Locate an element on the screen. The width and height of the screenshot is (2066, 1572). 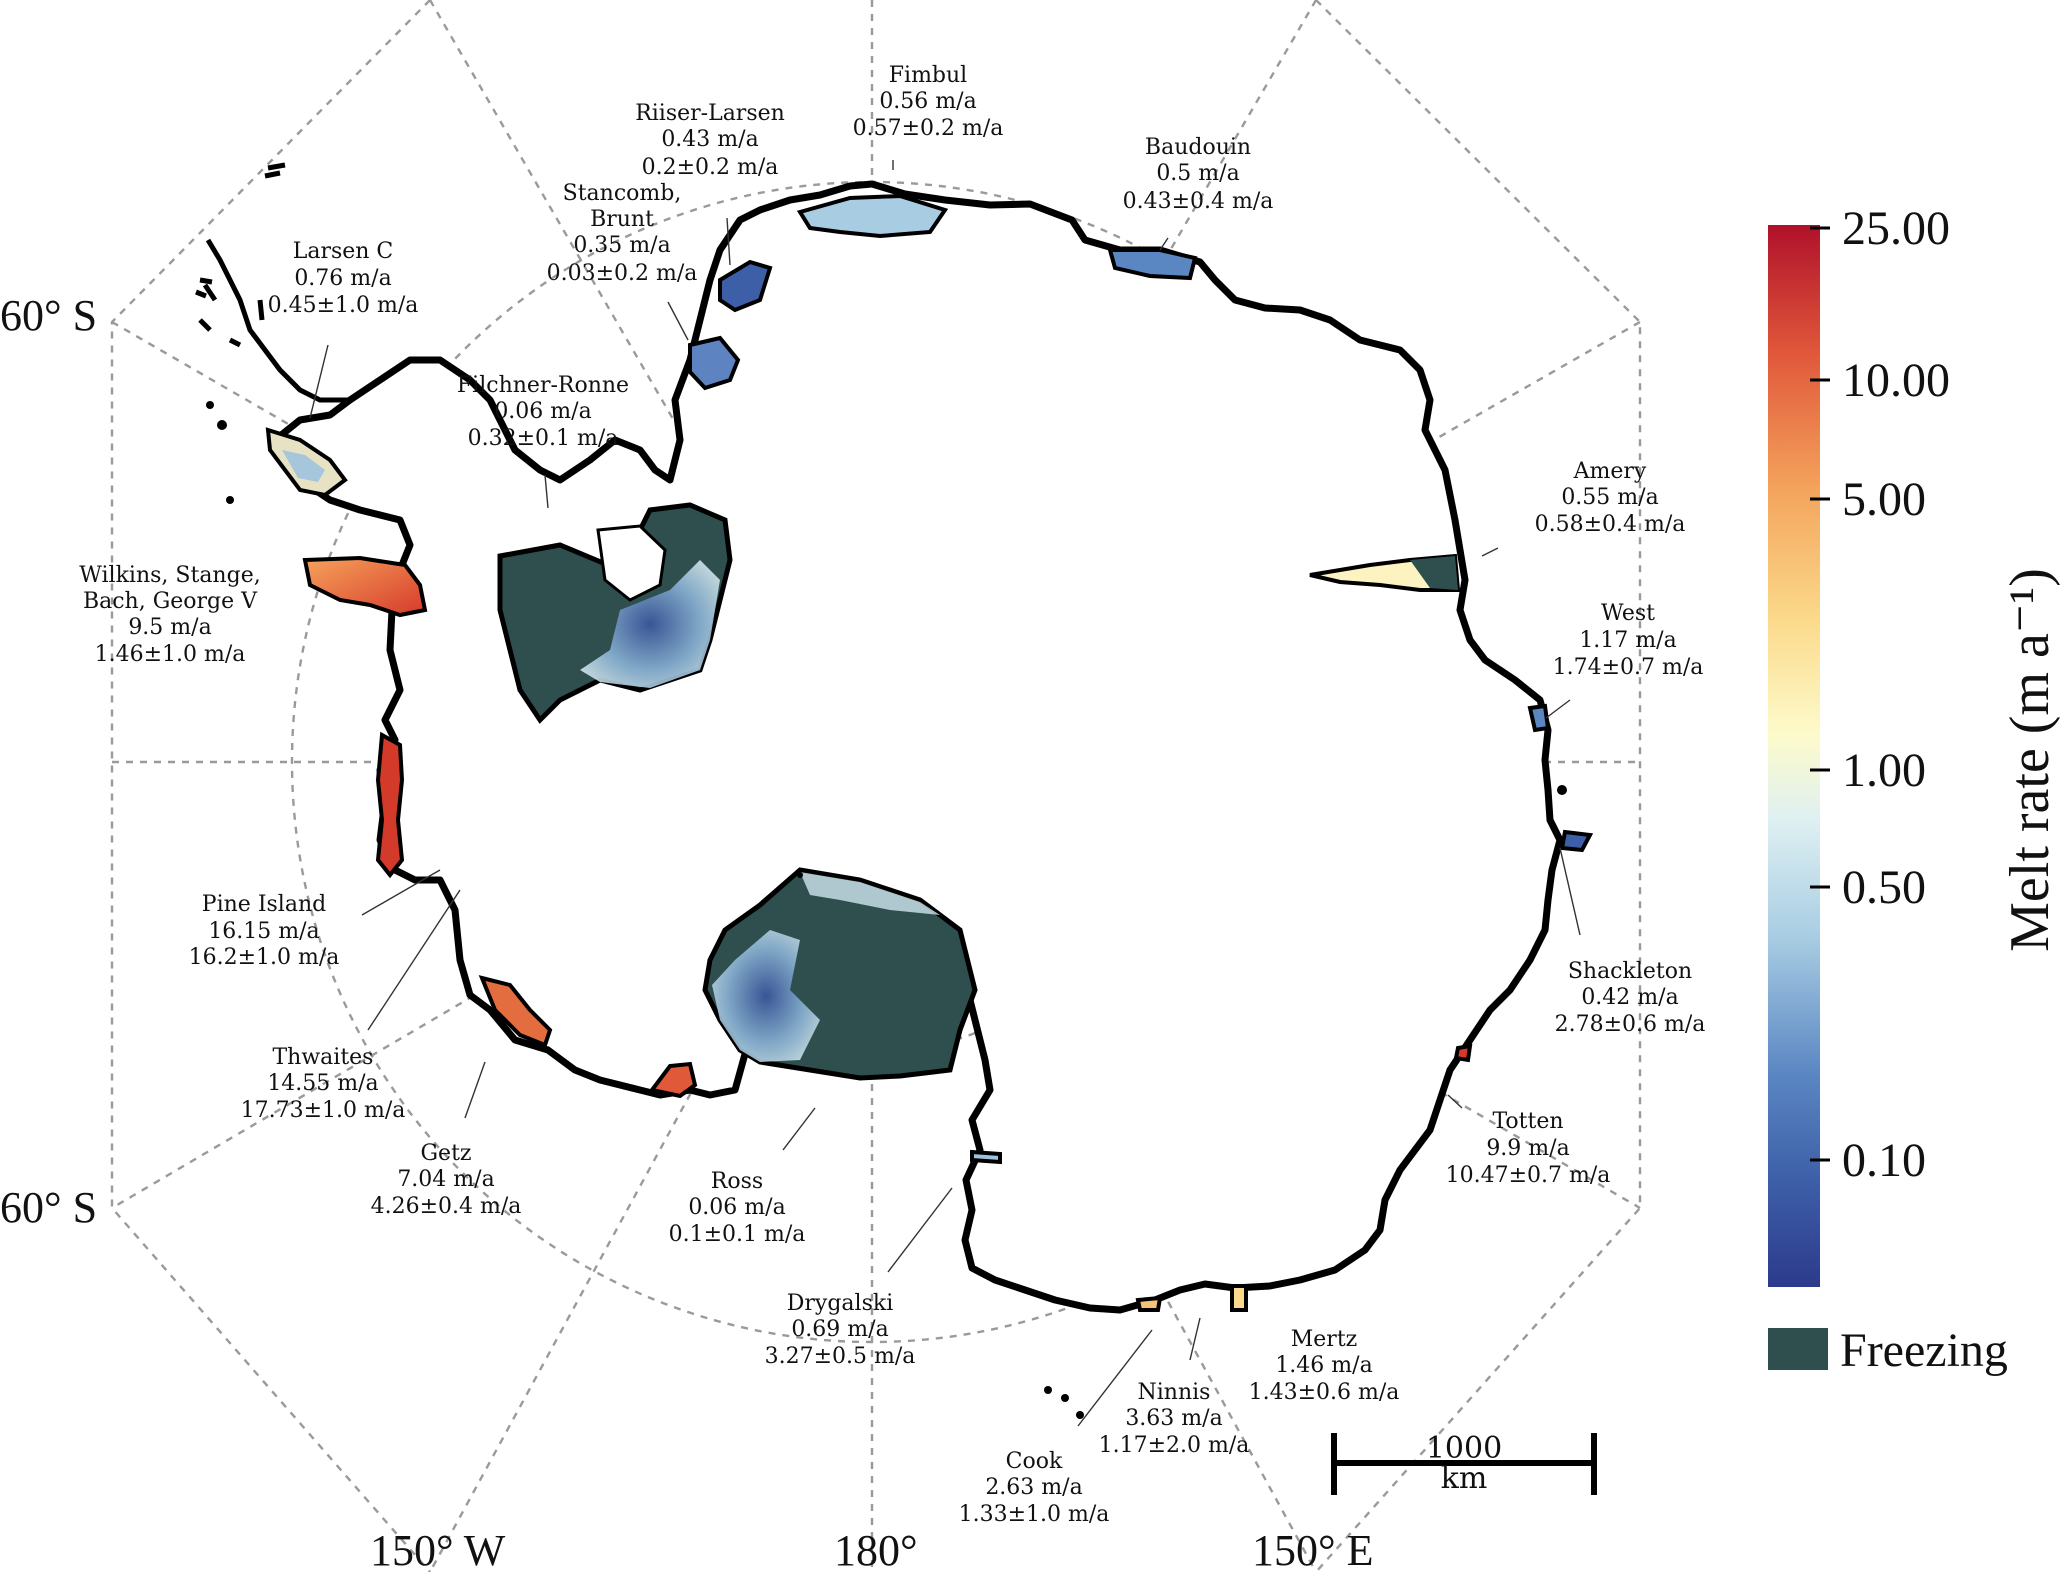
label-larsen-c: Larsen C 0.76 m/a 0.45±1.0 m/a is located at coordinates (343, 278).